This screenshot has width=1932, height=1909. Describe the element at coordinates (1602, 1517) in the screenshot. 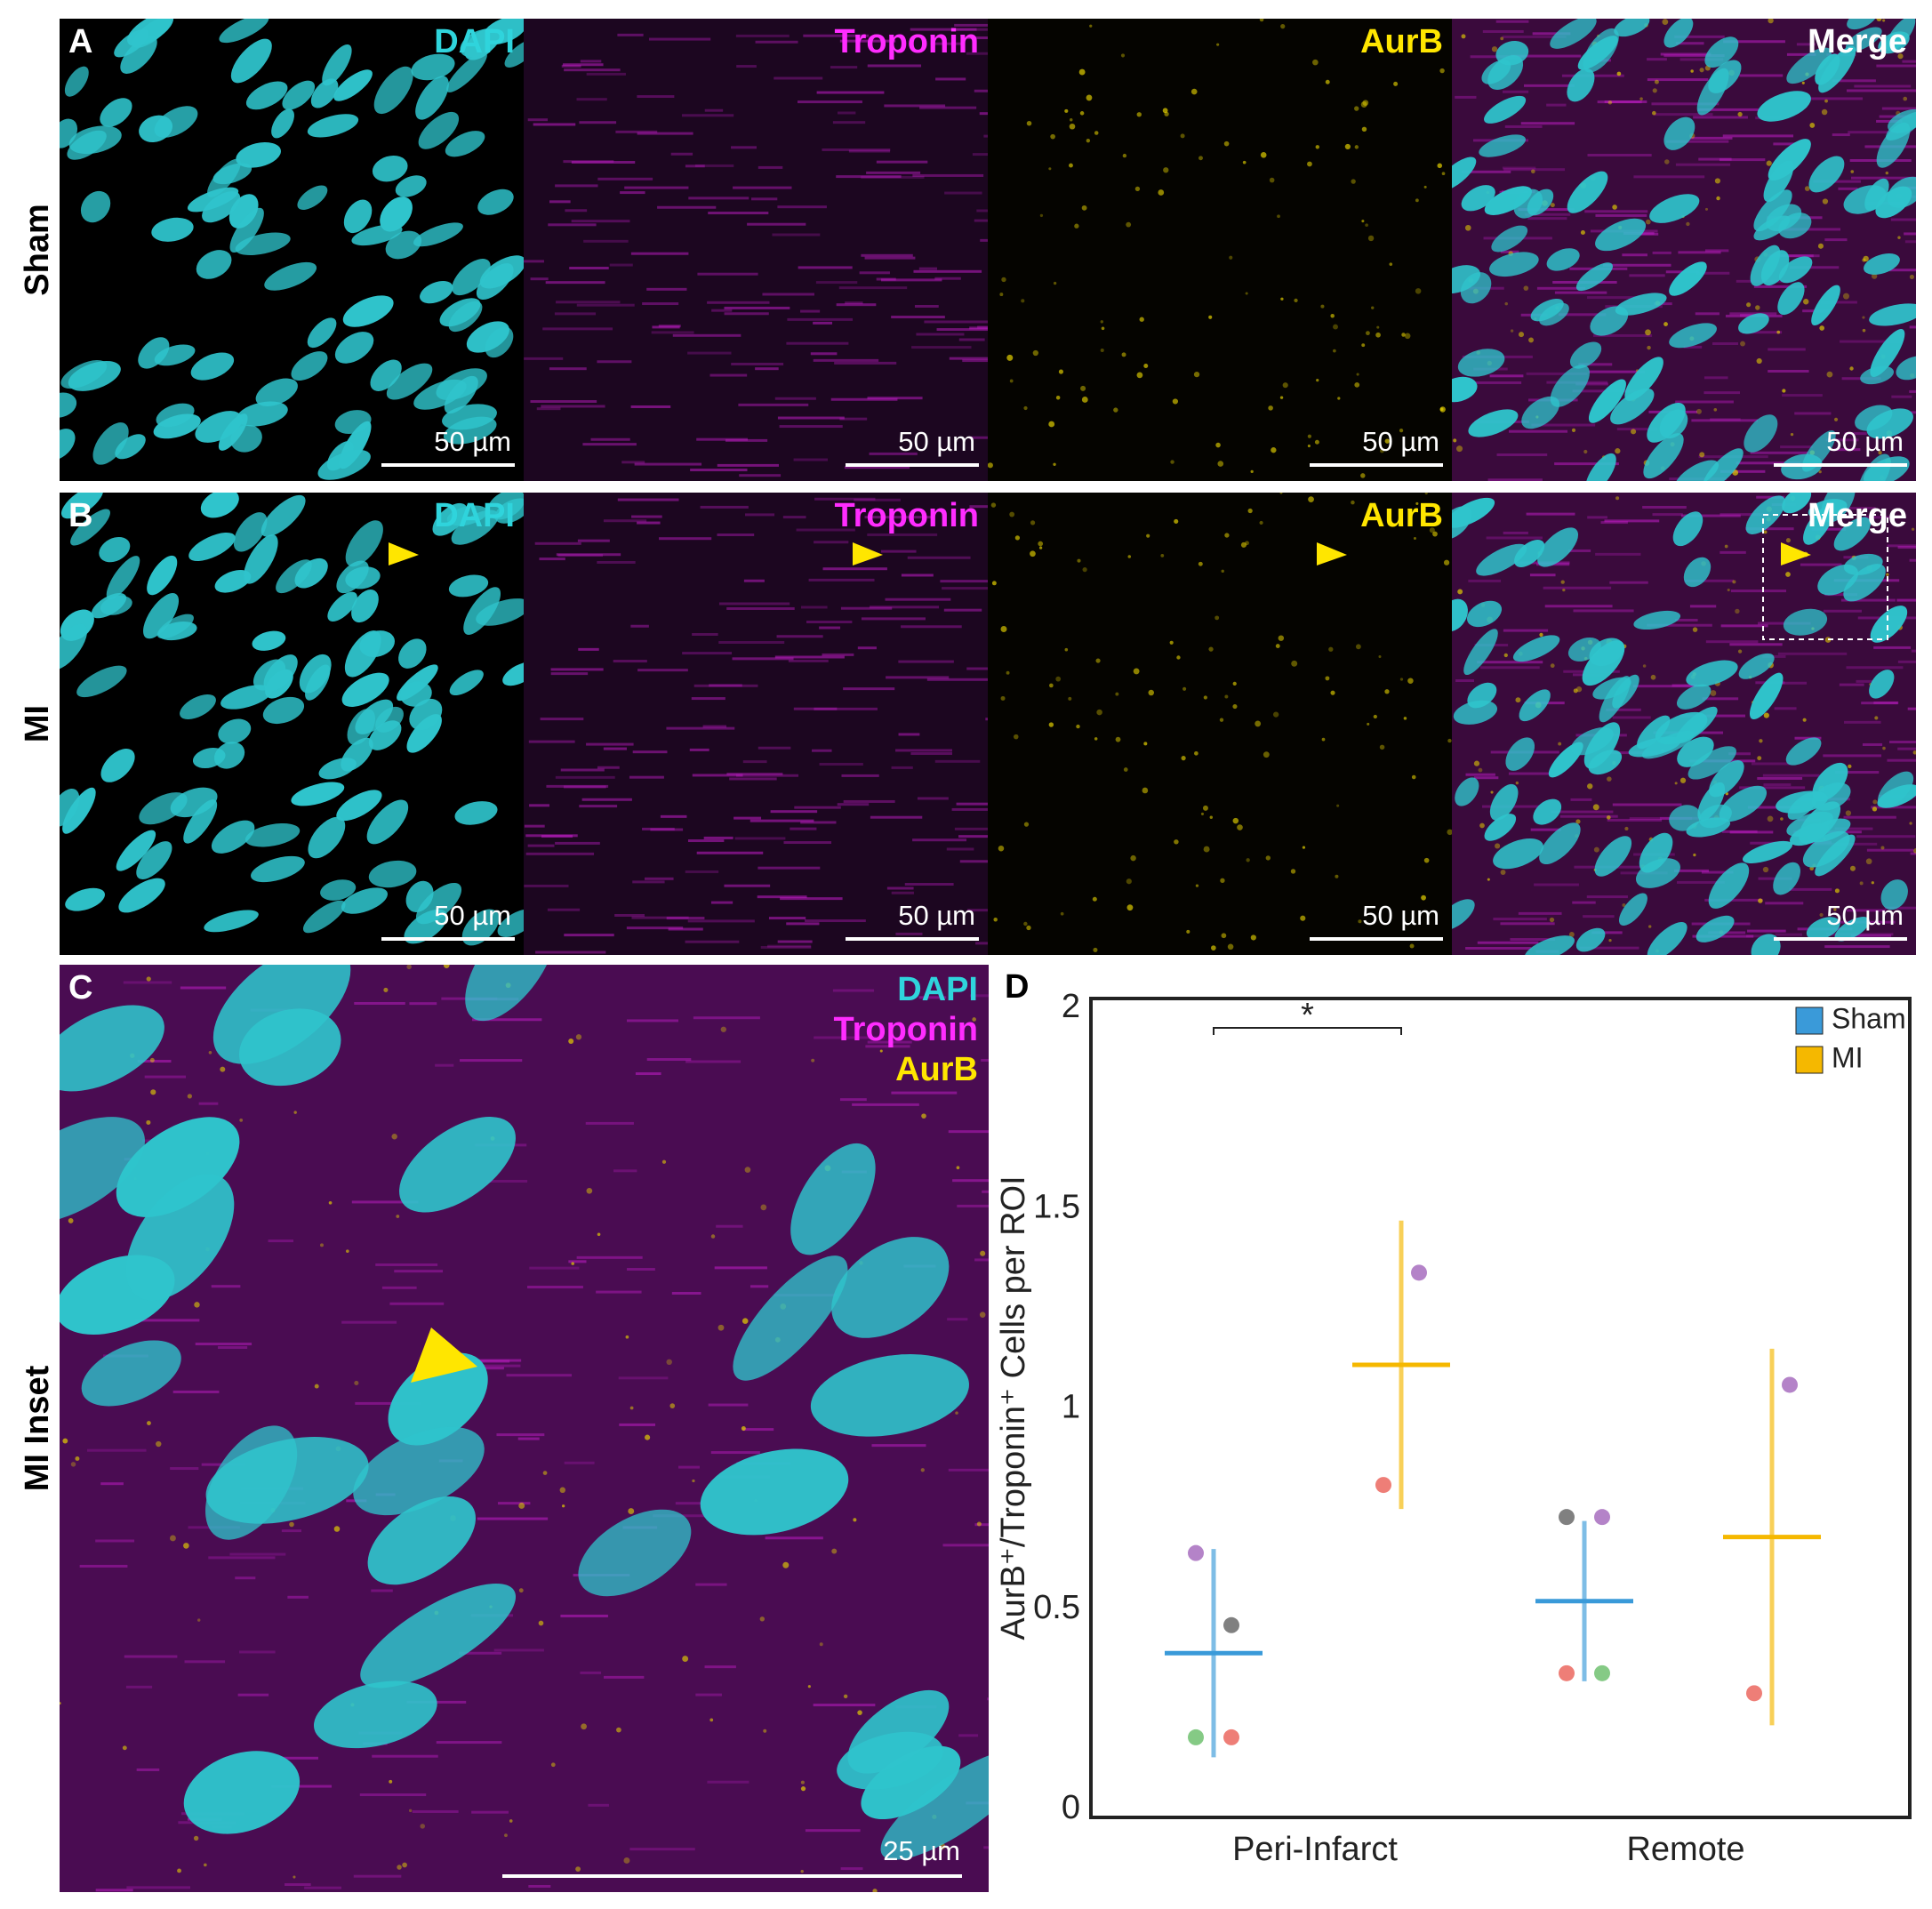

I see `data-point` at that location.